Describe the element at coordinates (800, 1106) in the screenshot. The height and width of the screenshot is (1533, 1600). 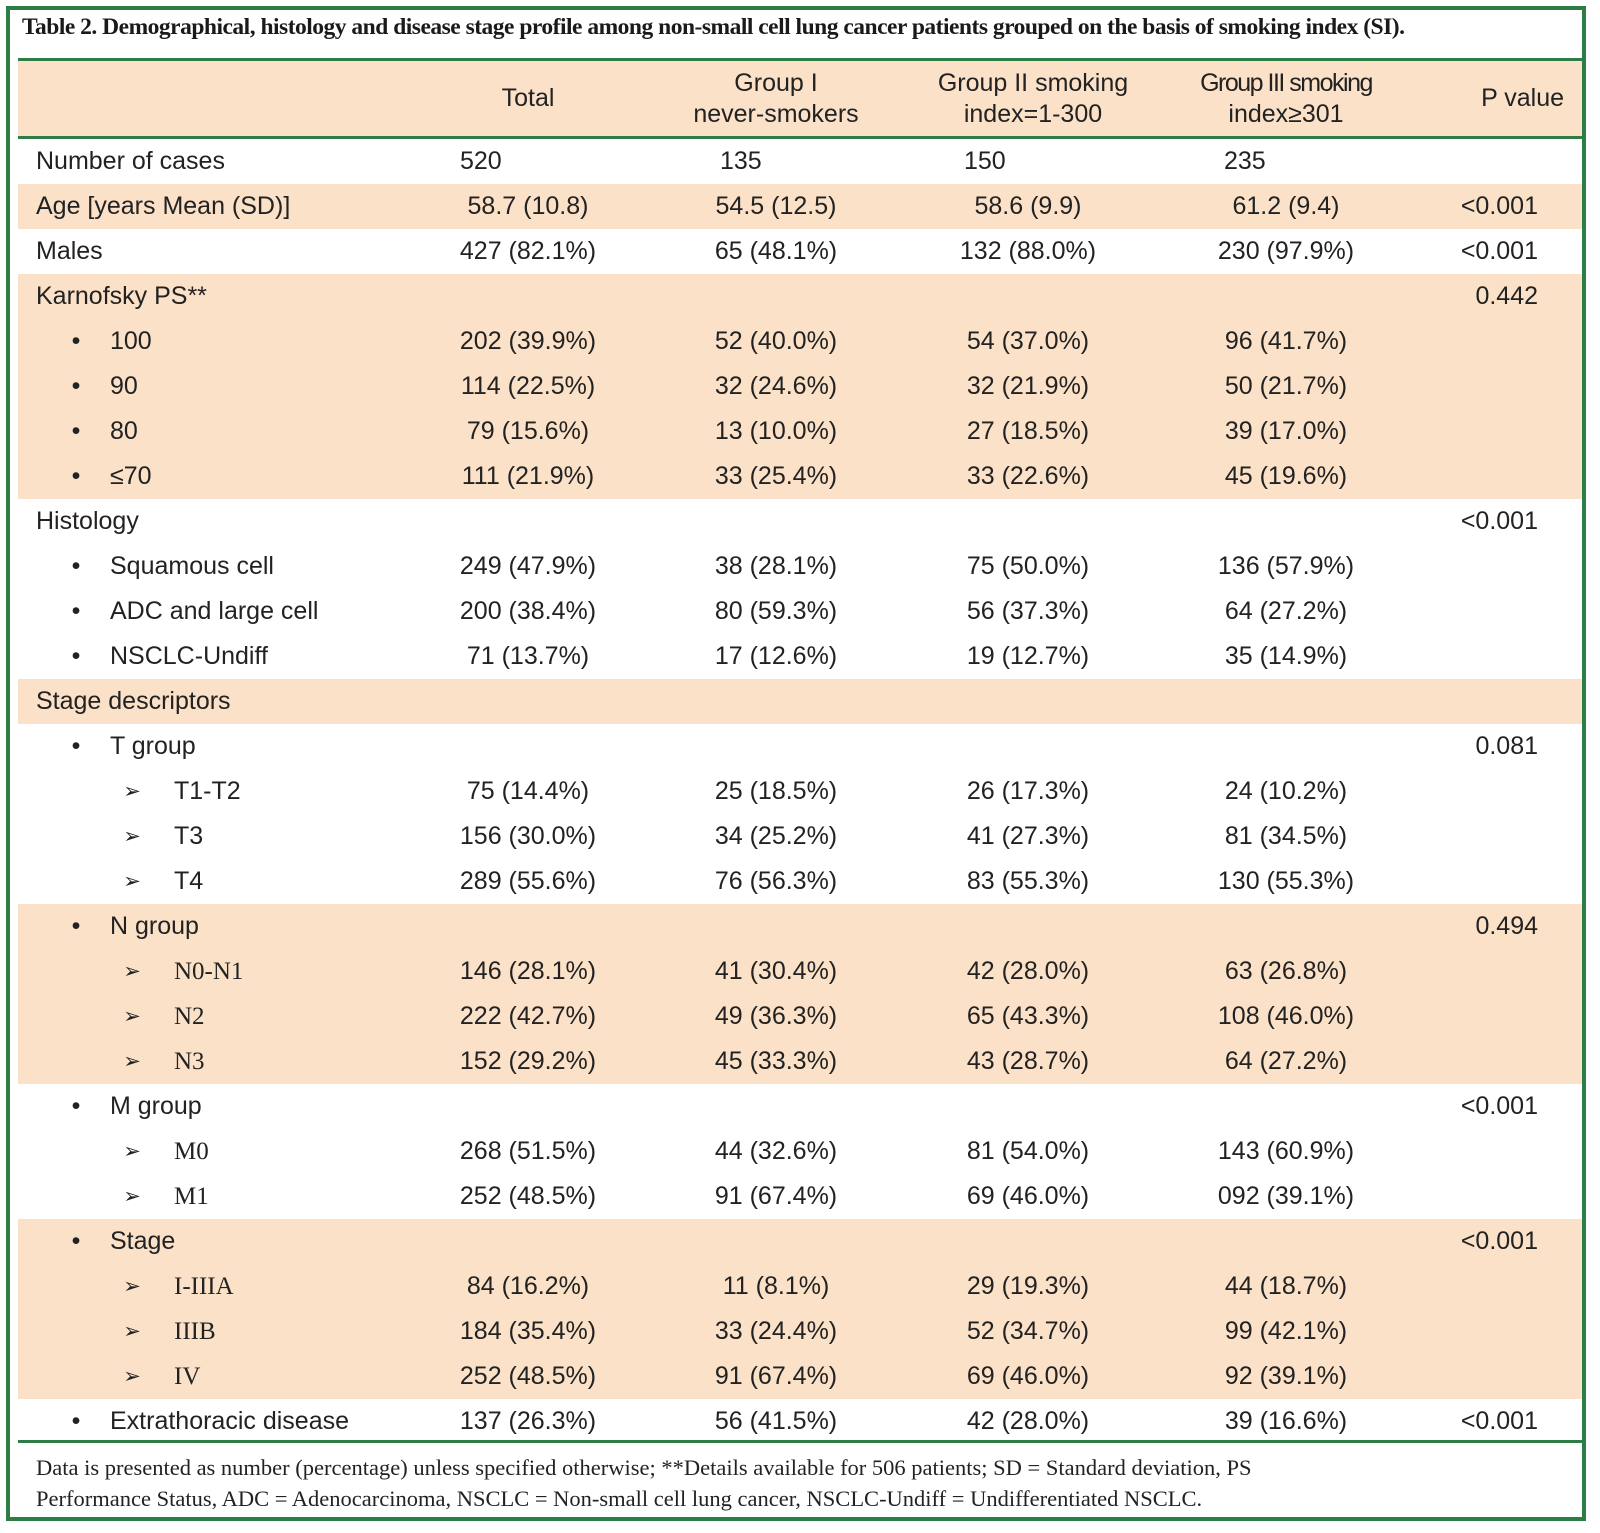
I see `table-row: • M group <0.001` at that location.